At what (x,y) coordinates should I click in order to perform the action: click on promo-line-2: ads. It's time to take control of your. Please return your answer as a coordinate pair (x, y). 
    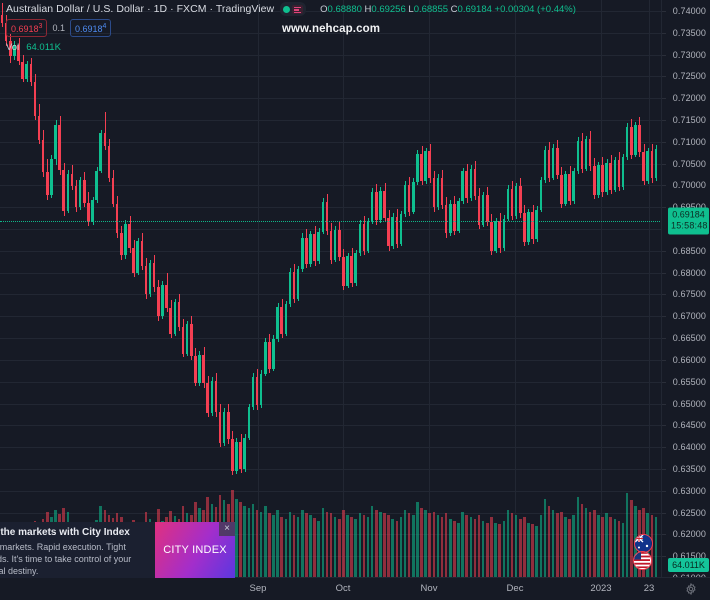
    Looking at the image, I should click on (66, 559).